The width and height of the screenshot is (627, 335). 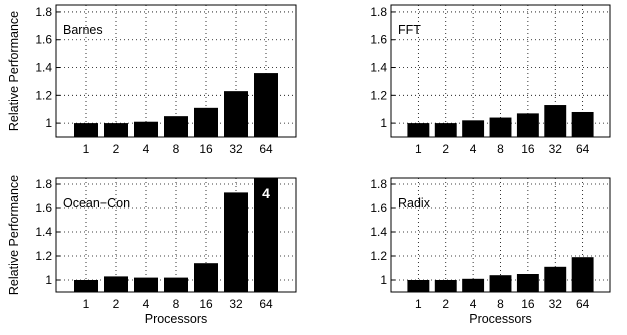 I want to click on bar-annotation: 4, so click(x=266, y=193).